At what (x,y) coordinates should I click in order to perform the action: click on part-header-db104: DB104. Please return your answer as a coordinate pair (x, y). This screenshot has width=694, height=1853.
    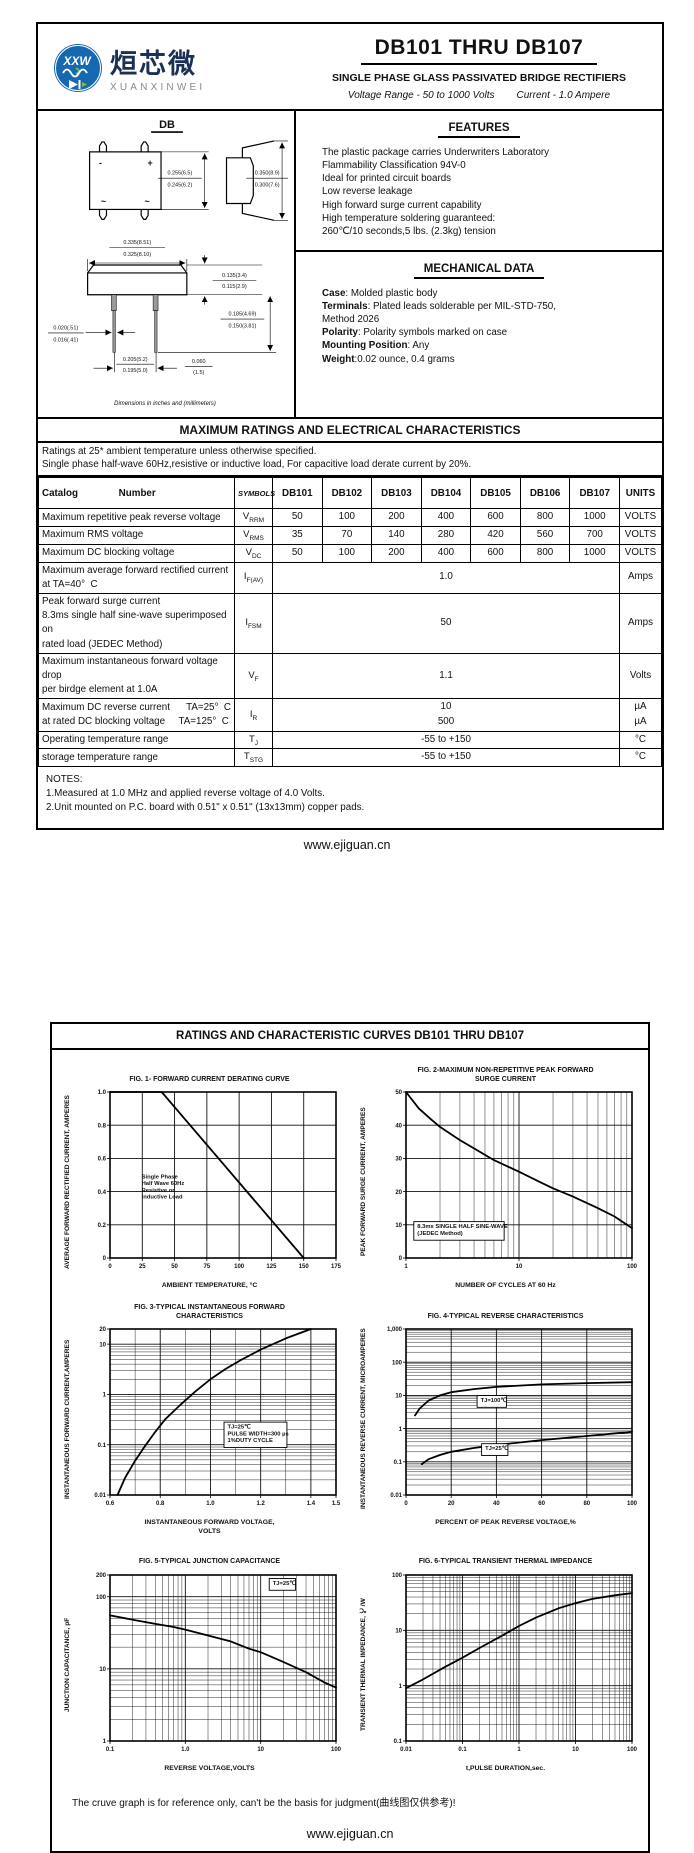
    Looking at the image, I should click on (446, 493).